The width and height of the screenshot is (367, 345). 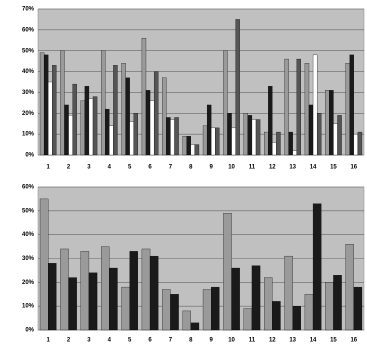 I want to click on y-tick-label: 10%, so click(x=28, y=307).